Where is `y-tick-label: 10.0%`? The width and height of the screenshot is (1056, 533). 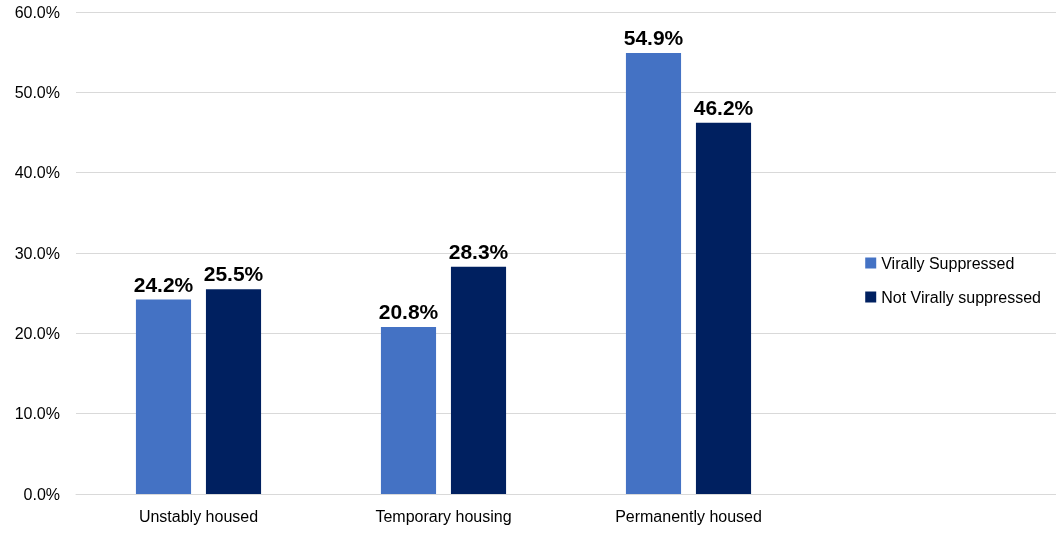 y-tick-label: 10.0% is located at coordinates (37, 414).